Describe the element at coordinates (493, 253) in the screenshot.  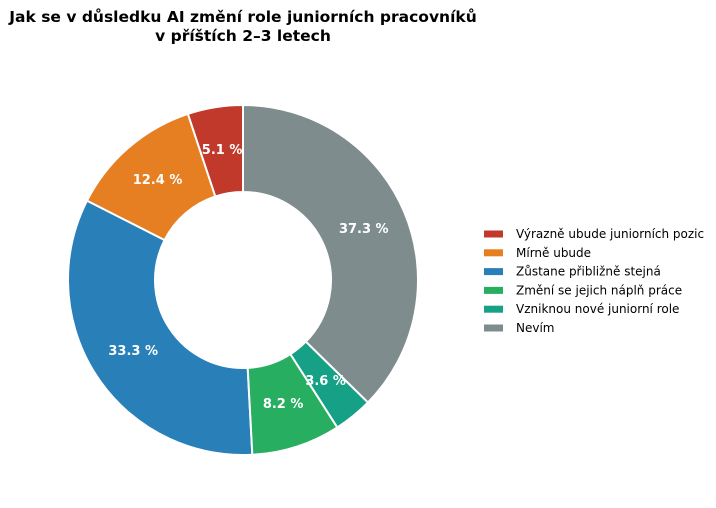
I see `legend-swatch-mirne-ubude` at that location.